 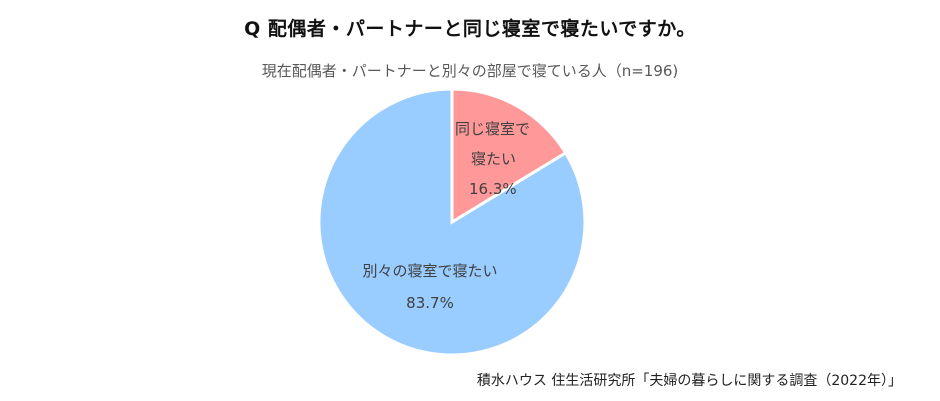 I want to click on label-separate-bedroom: 別々の寝室で寝たい 83.7%, so click(x=430, y=287).